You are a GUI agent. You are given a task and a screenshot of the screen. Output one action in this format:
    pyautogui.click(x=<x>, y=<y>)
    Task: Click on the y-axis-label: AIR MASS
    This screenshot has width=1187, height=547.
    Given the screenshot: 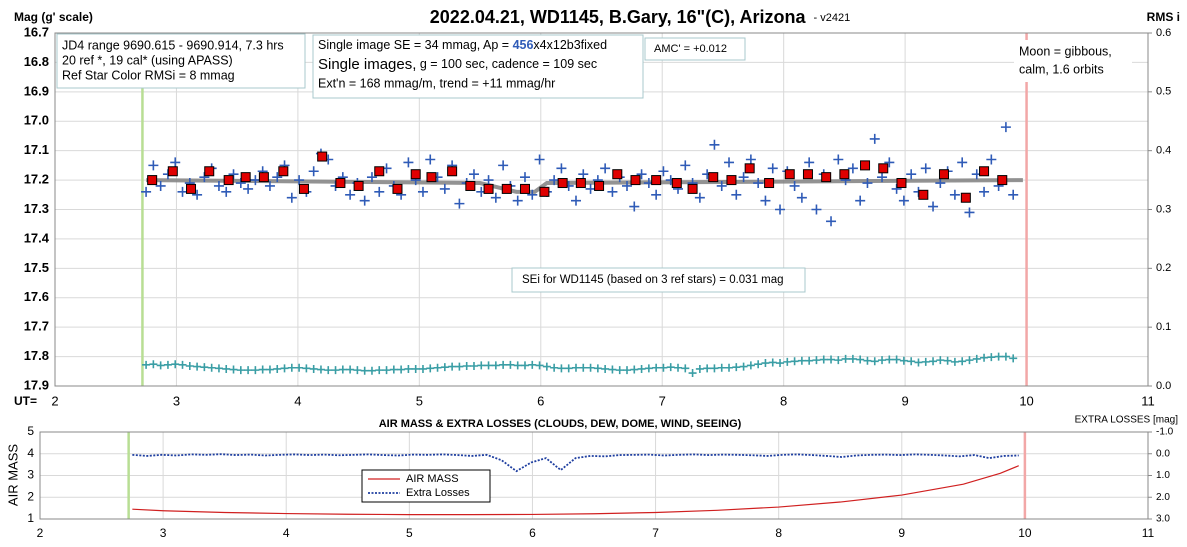 What is the action you would take?
    pyautogui.click(x=12, y=475)
    